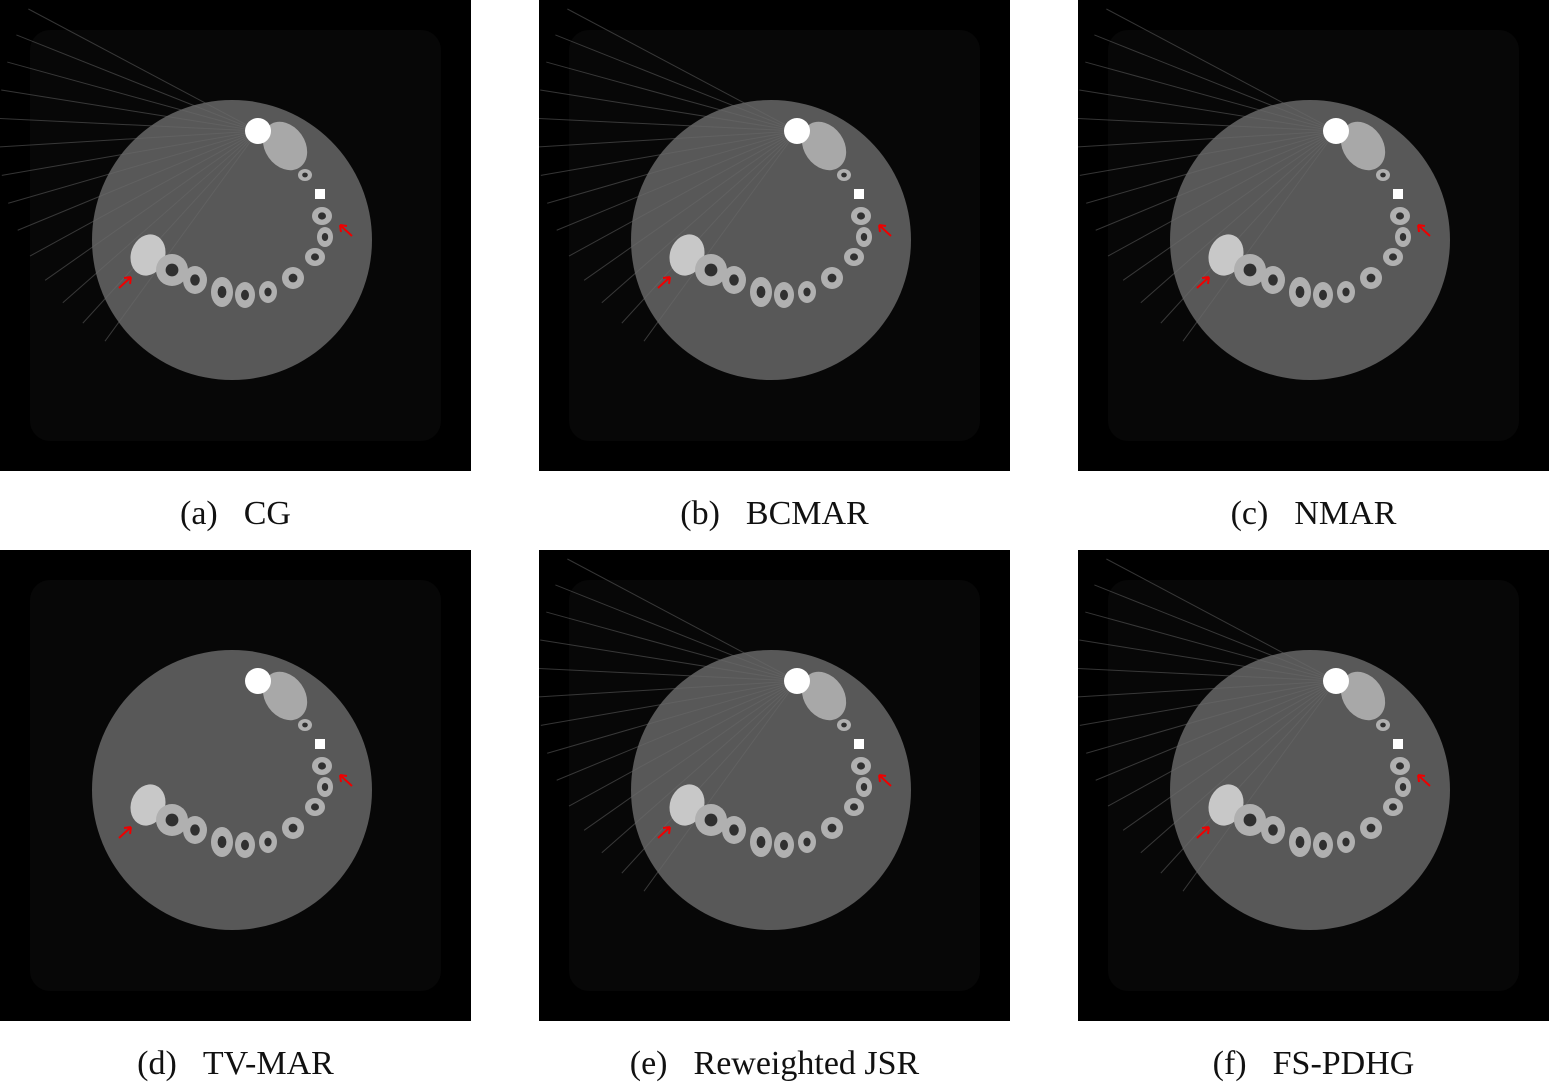 The height and width of the screenshot is (1089, 1551). I want to click on panel-label: (f), so click(1229, 1063).